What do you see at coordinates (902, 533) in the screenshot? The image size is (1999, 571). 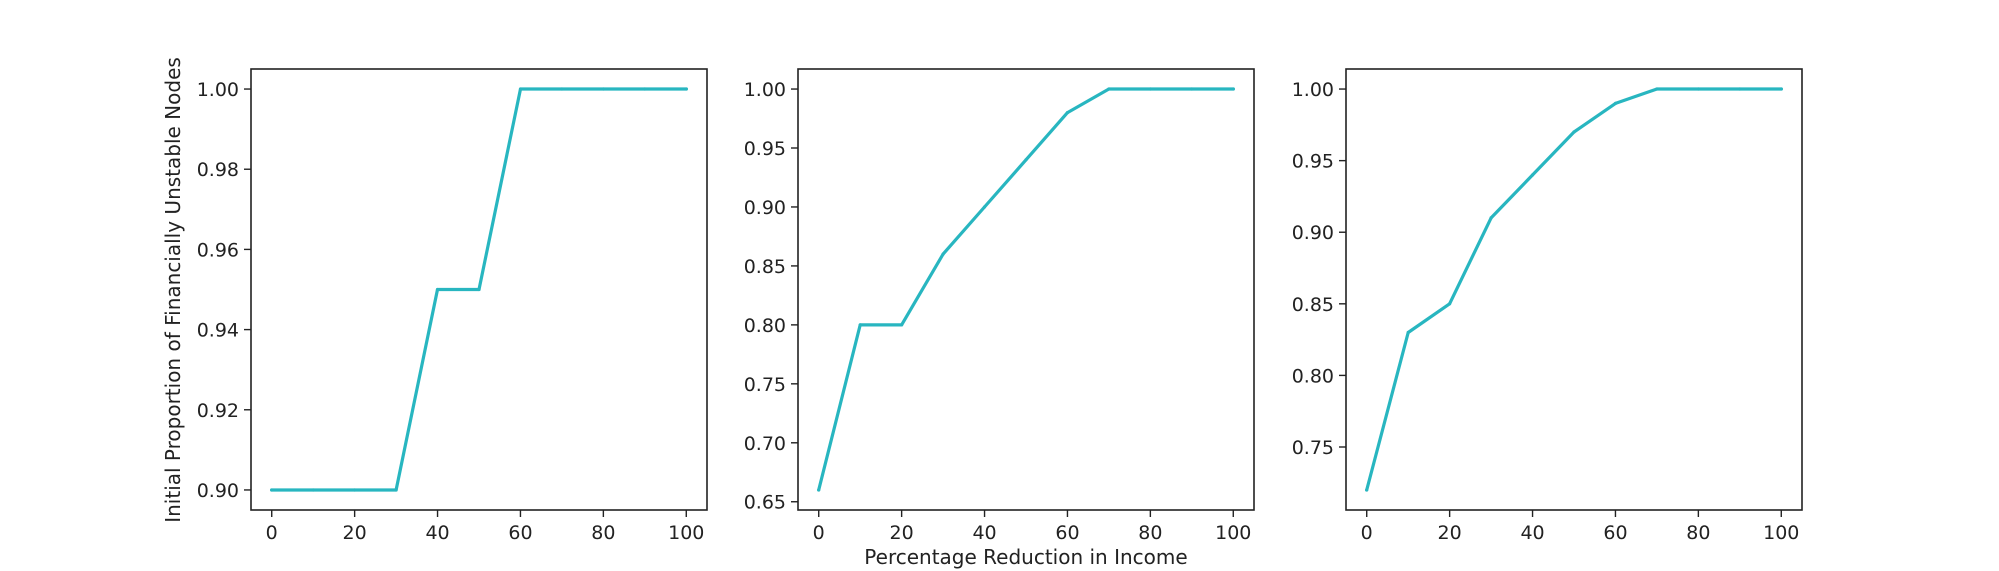 I see `panel-2-x-tick-label: 20` at bounding box center [902, 533].